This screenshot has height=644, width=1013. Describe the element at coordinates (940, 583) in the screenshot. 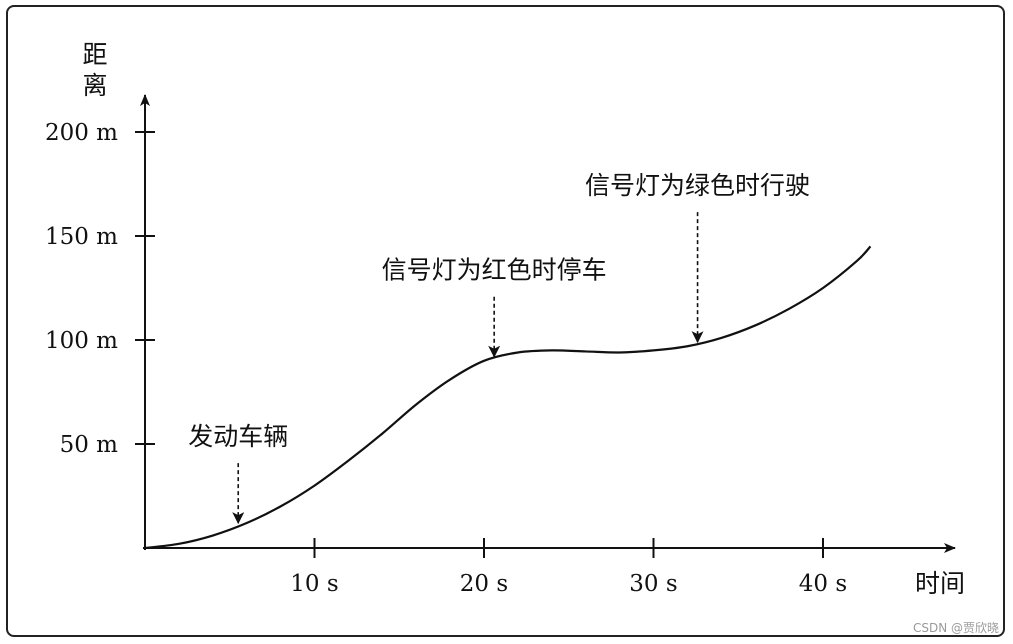

I see `x-axis-title: 时间` at that location.